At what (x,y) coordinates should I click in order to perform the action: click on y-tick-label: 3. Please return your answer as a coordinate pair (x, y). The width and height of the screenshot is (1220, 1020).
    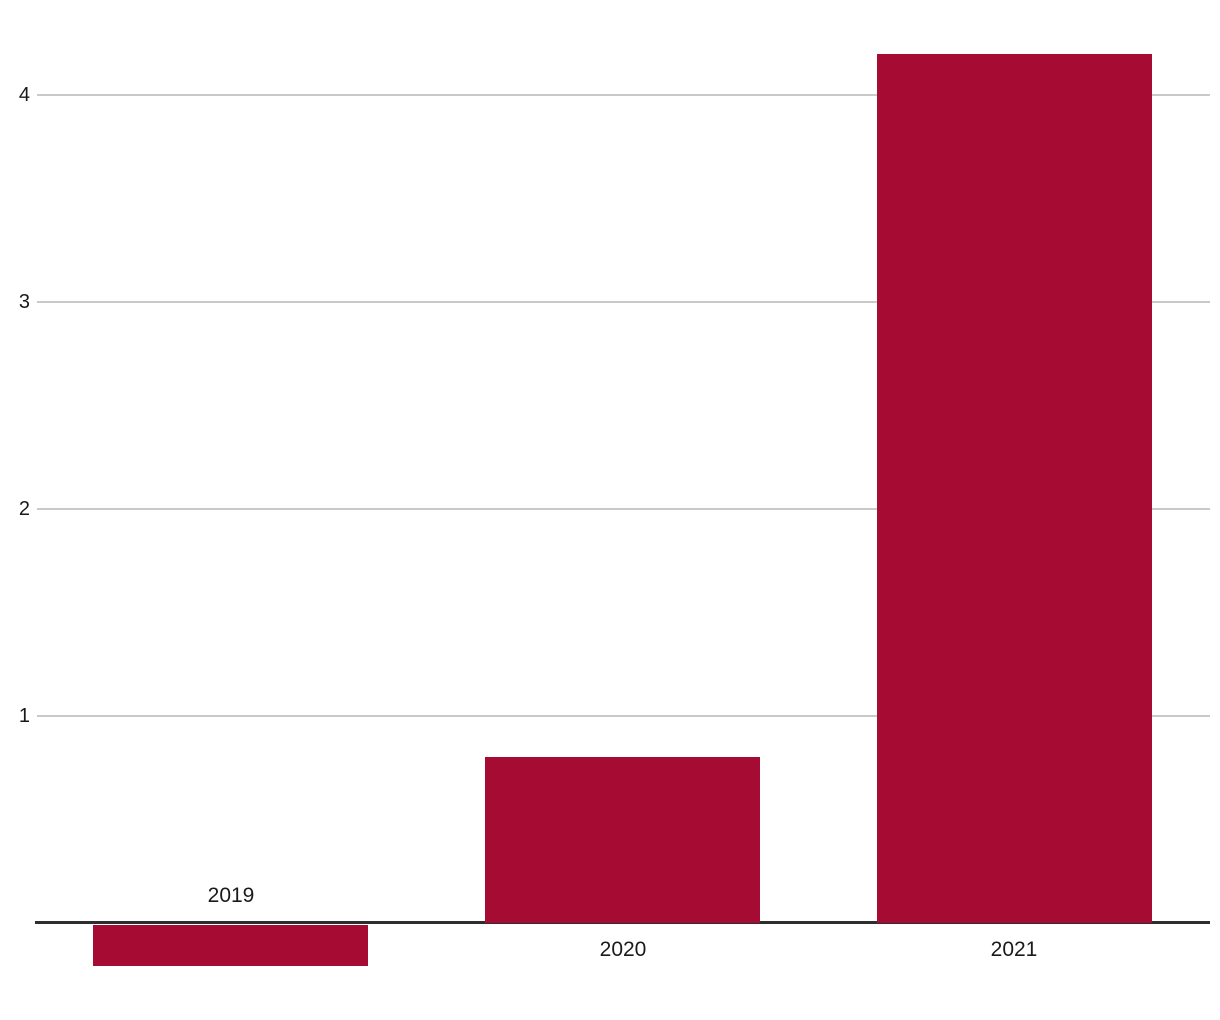
    Looking at the image, I should click on (24, 302).